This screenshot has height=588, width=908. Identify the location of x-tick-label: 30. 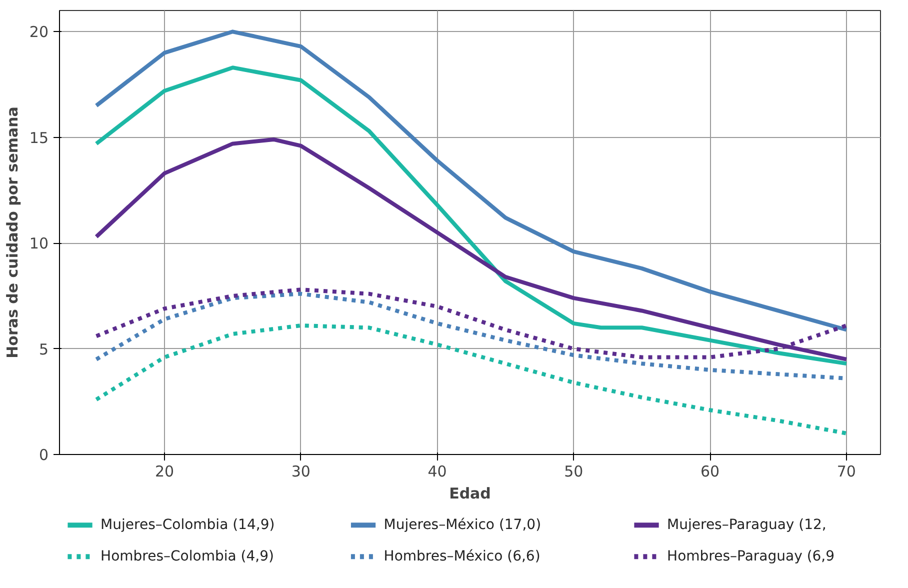
(300, 471).